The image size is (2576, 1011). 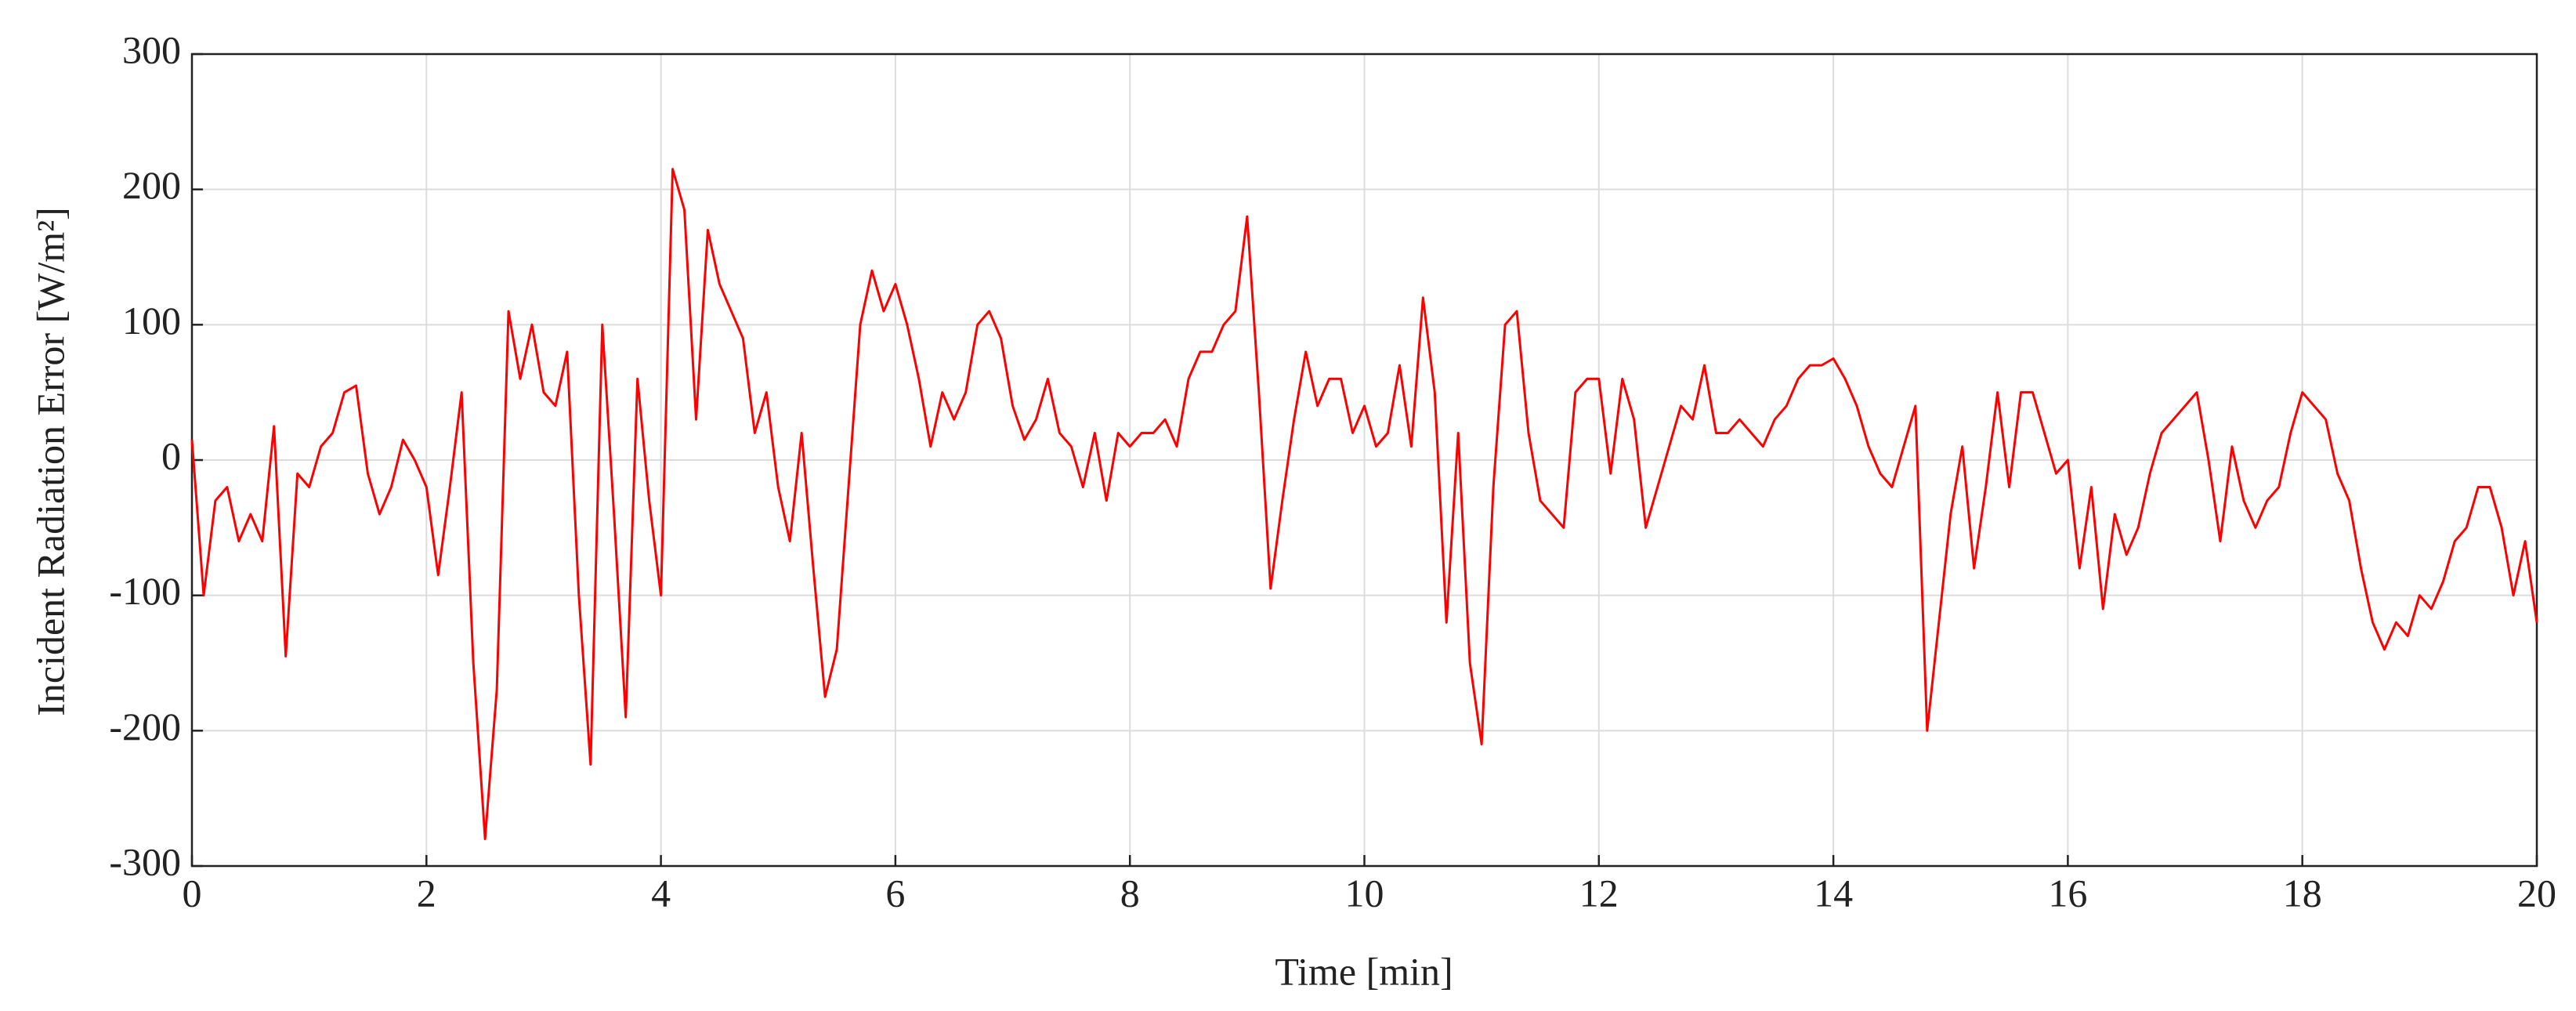 I want to click on y-tick-label: 300, so click(x=151, y=49).